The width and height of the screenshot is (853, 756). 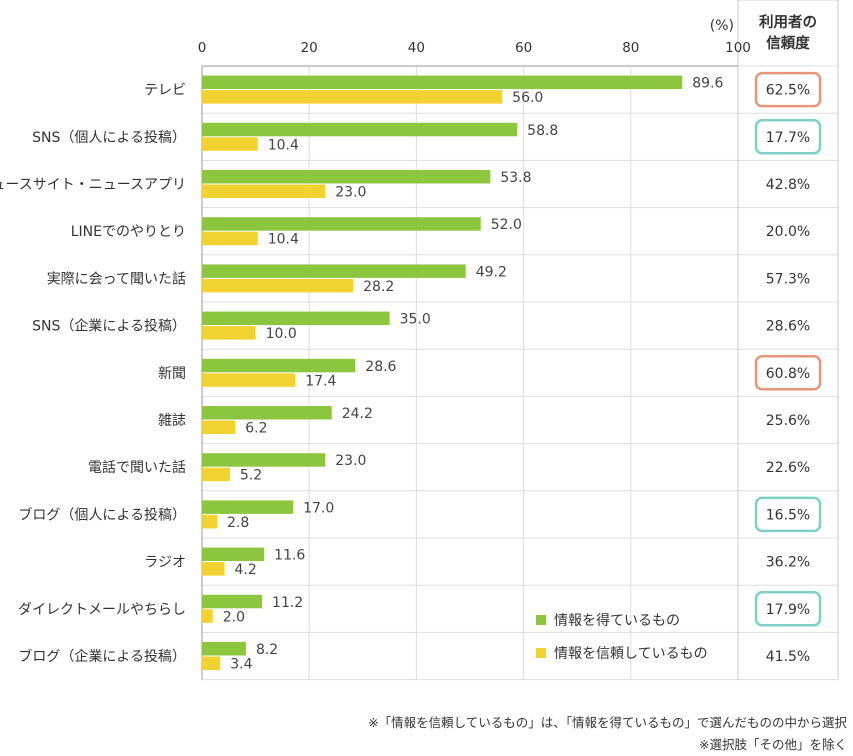 What do you see at coordinates (788, 185) in the screenshot?
I see `trust-value: 42.8%` at bounding box center [788, 185].